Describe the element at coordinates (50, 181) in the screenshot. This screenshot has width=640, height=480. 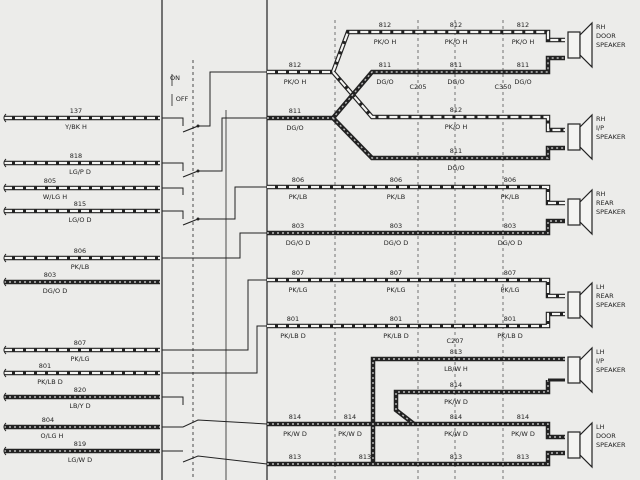
I see `left-wire-circuit: 805` at that location.